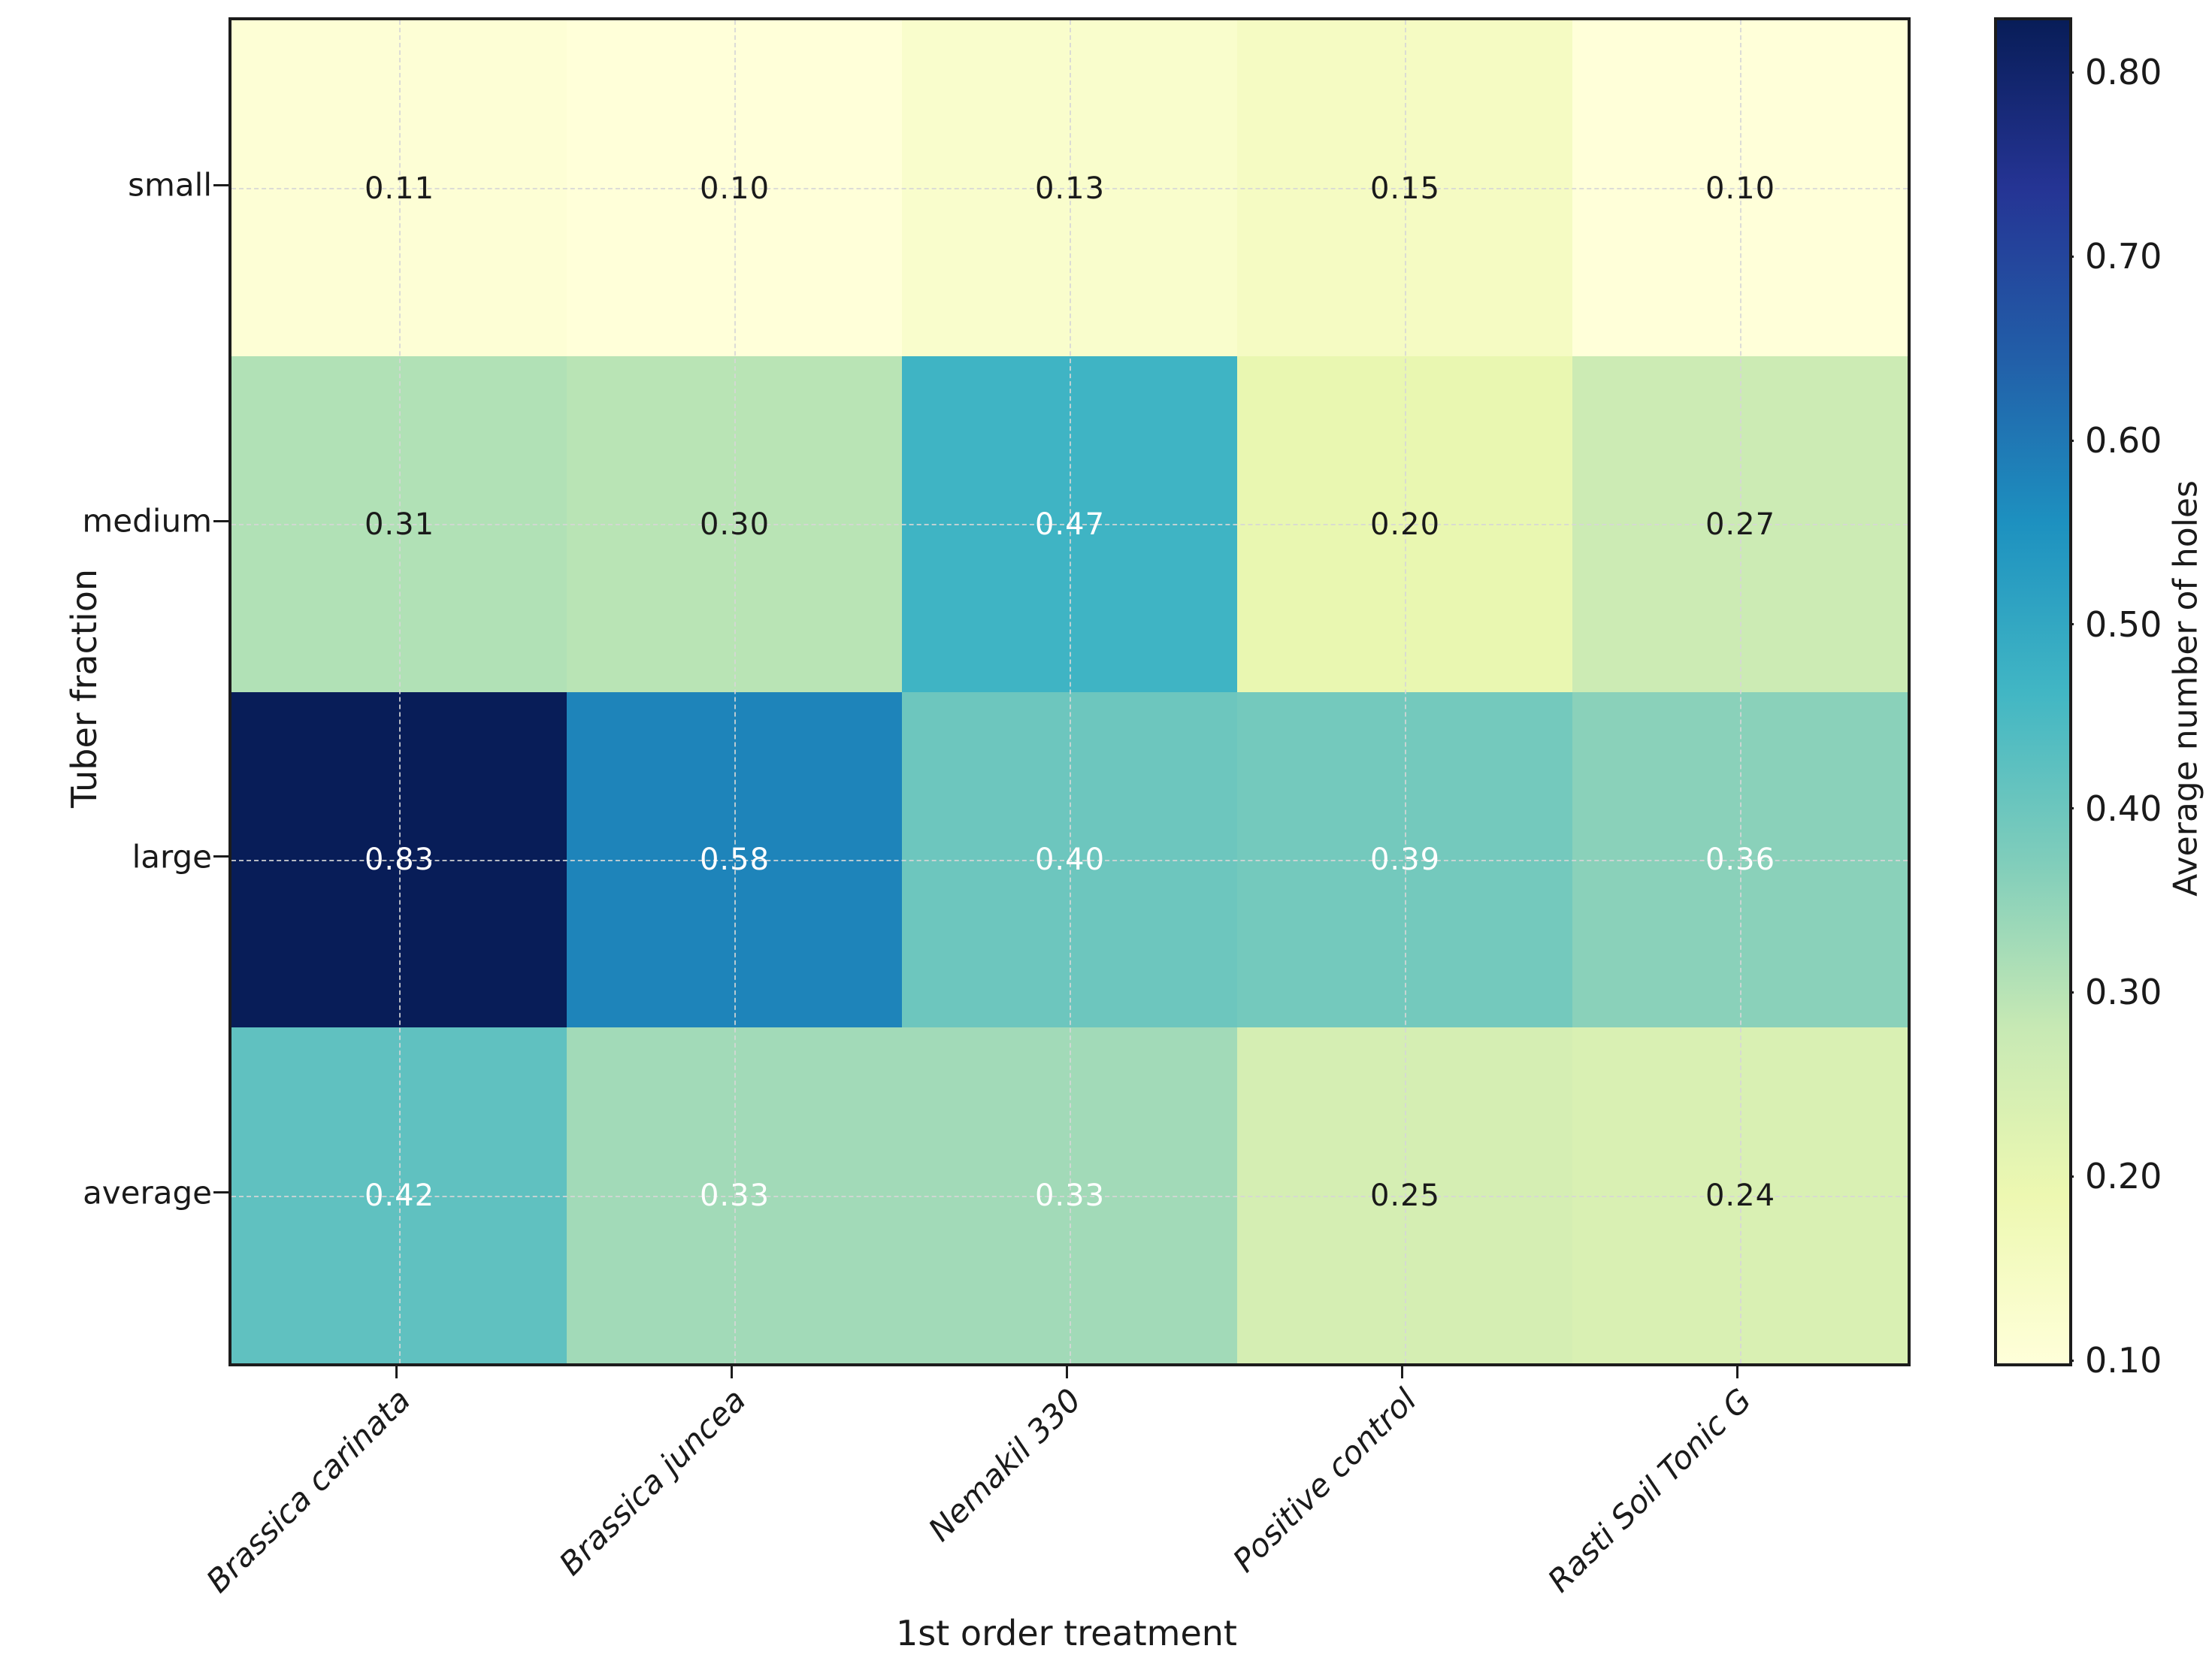  I want to click on heatmap-cell: 0.30, so click(735, 524).